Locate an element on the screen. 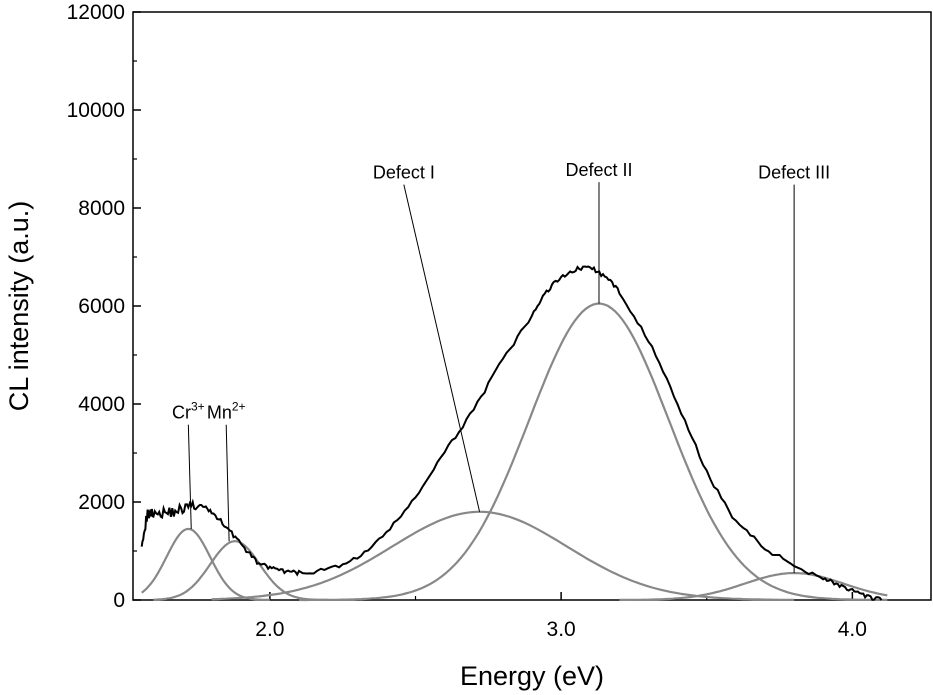 The height and width of the screenshot is (695, 933). y-tick-label: 0 is located at coordinates (119, 600).